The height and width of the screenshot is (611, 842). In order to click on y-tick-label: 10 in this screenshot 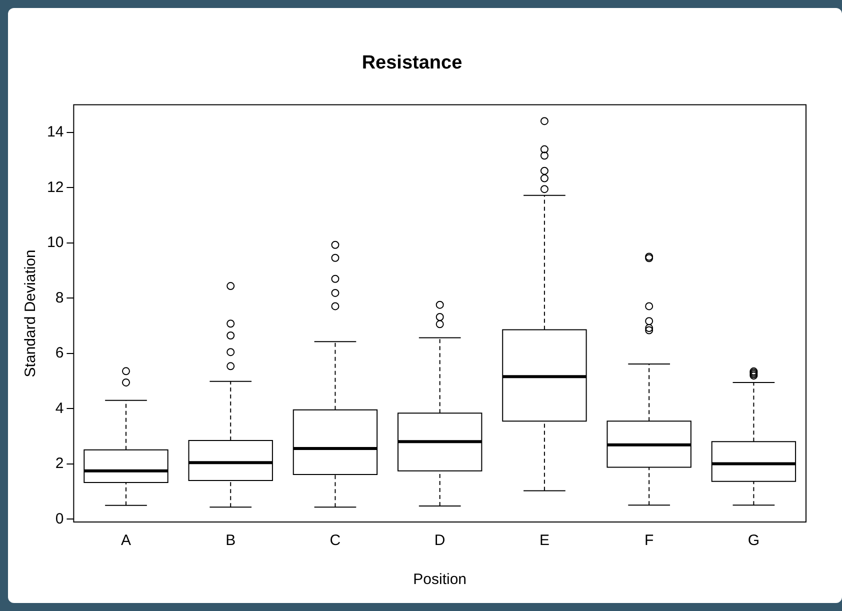, I will do `click(55, 243)`.